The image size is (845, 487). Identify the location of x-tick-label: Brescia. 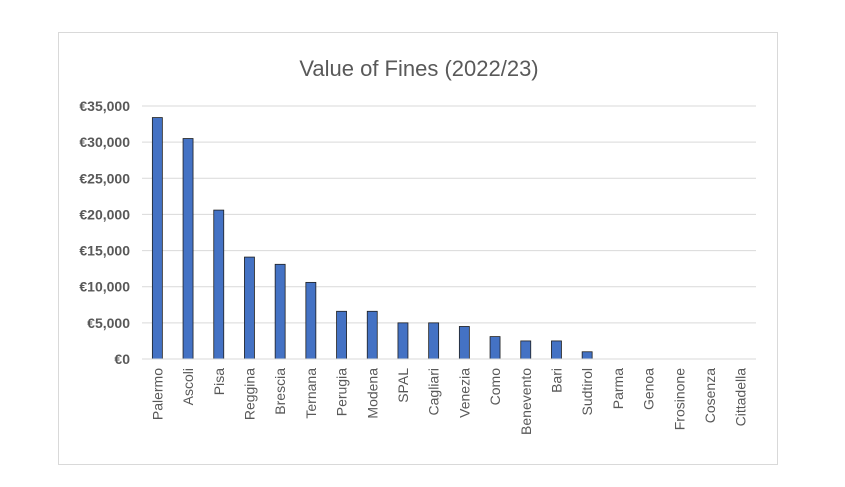
(280, 391).